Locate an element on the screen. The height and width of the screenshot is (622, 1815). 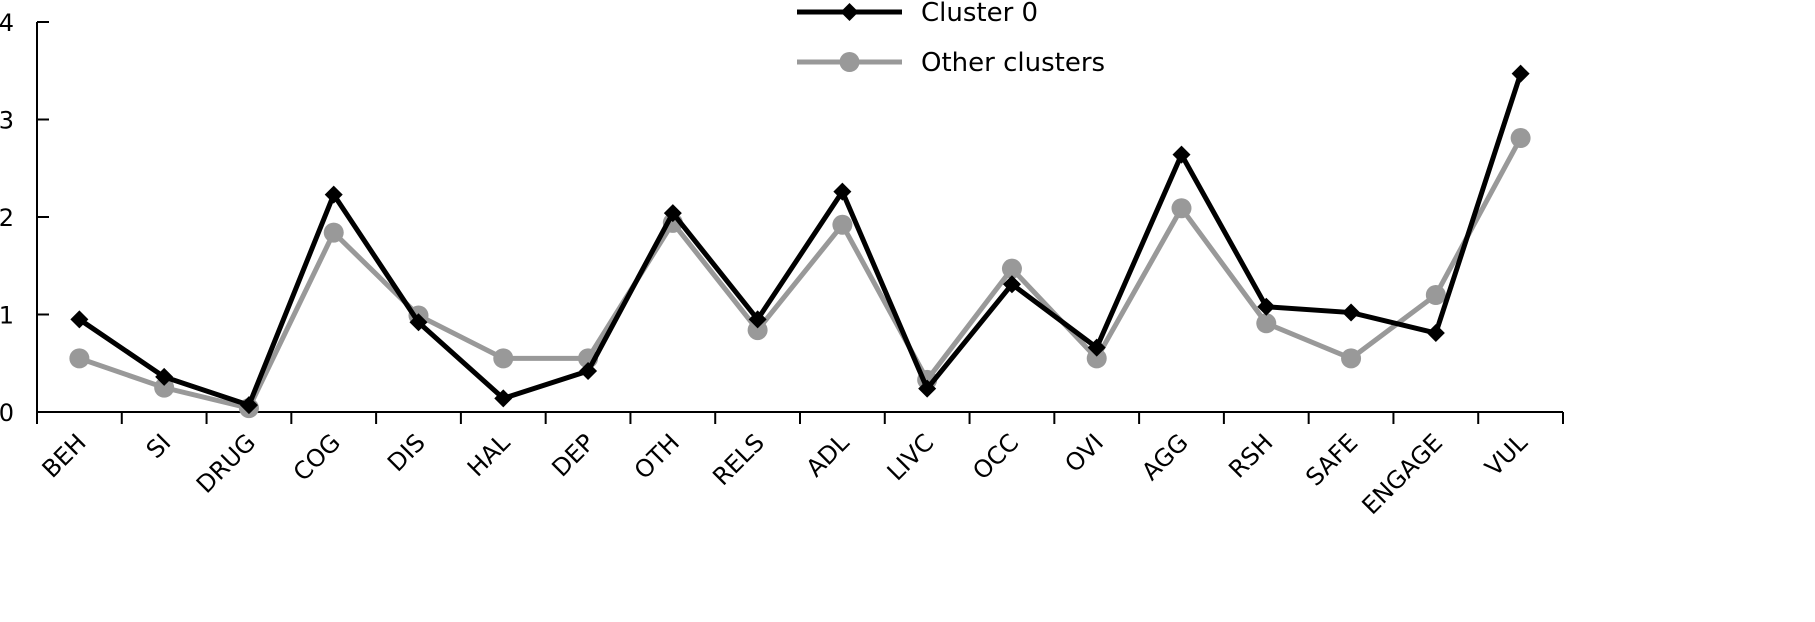
x-category-label: AGG is located at coordinates (1164, 456).